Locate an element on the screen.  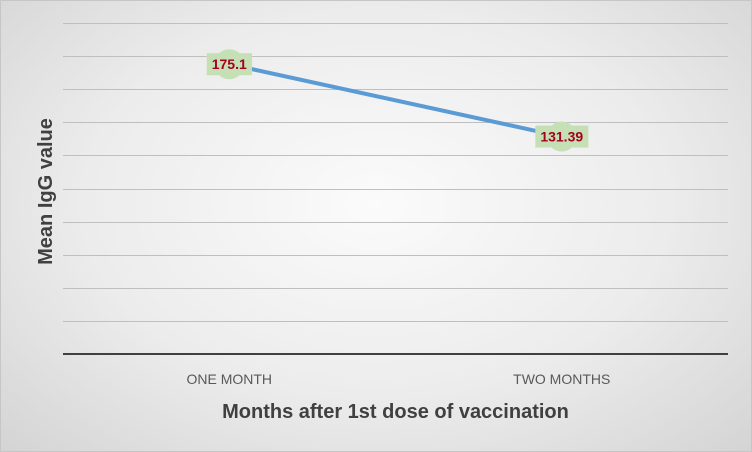
series-ivg is located at coordinates (395, 100).